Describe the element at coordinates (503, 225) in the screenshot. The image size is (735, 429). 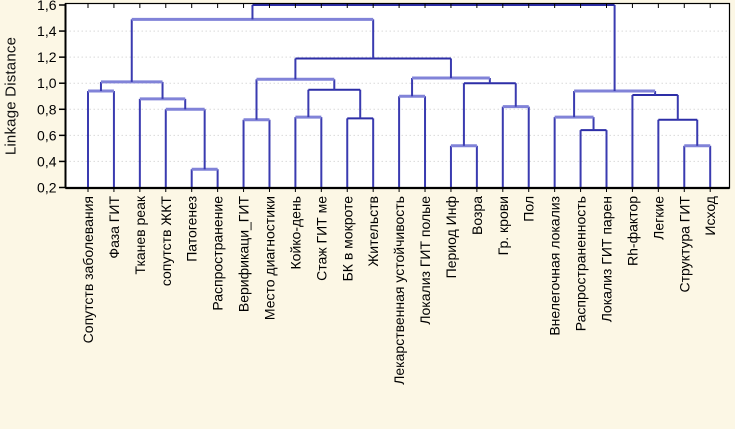
I see `x-axis-label: Гр. крови` at that location.